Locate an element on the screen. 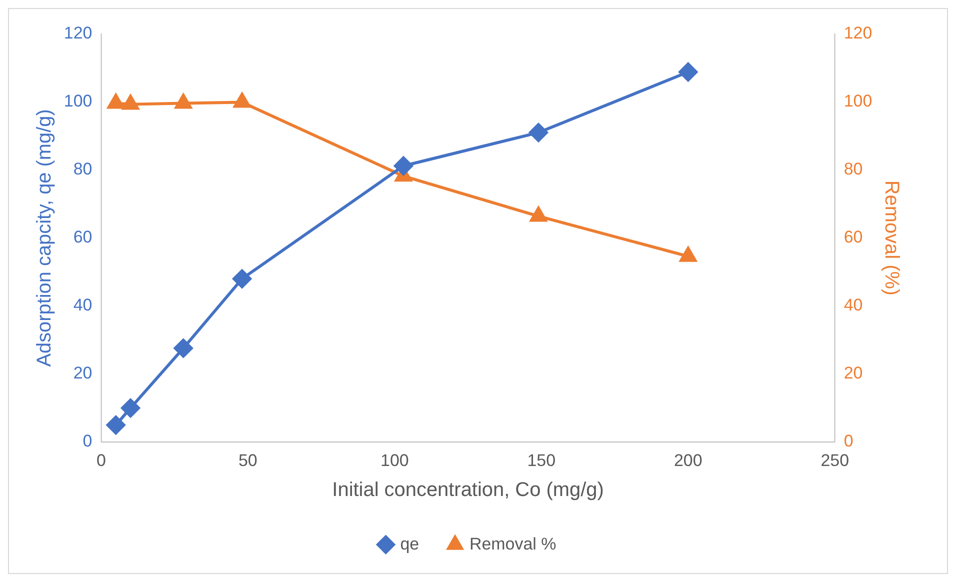  y2-tick-label: 0 is located at coordinates (849, 441).